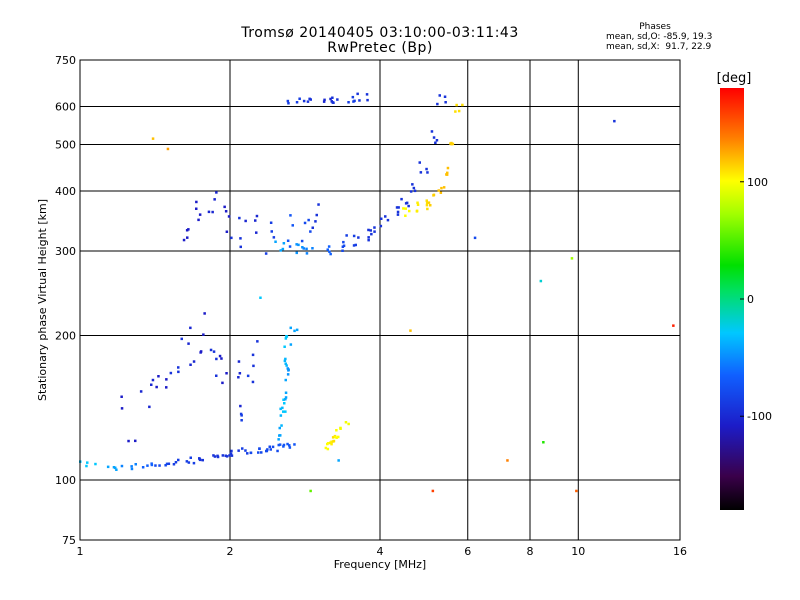  I want to click on y-tick-label: 600, so click(65, 107).